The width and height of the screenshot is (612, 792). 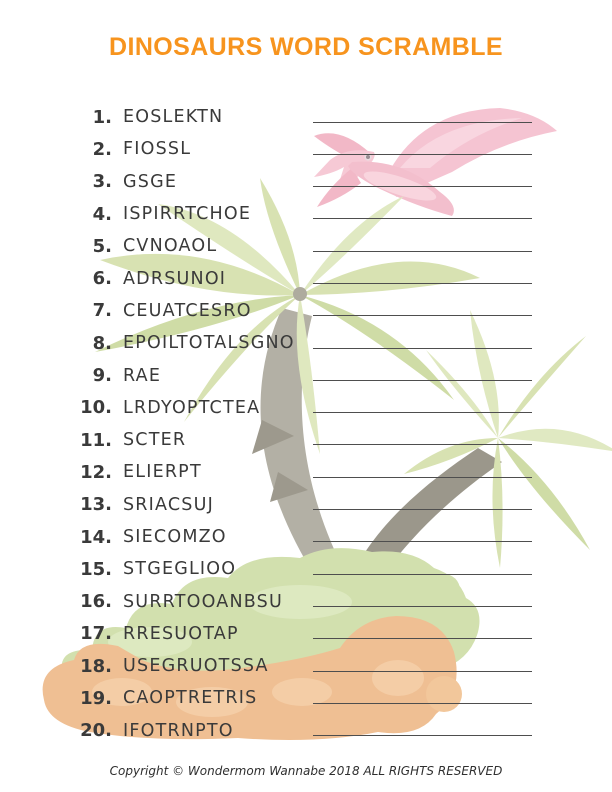 I want to click on scrambled-word: RRESUOTAP, so click(x=181, y=633).